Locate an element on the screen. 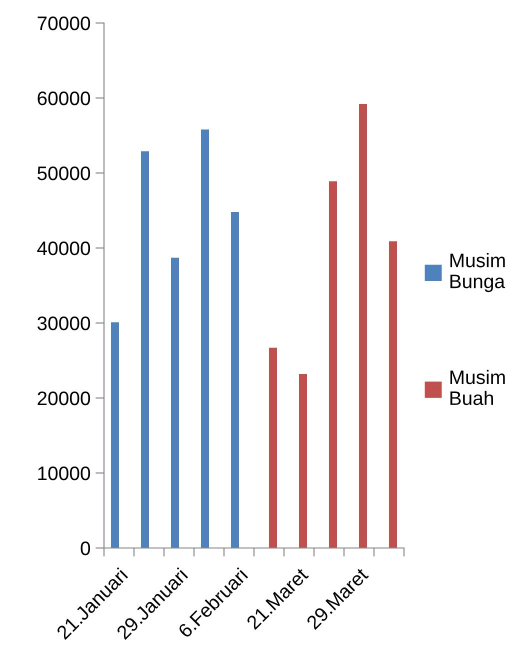 The height and width of the screenshot is (662, 512). y-tick-label: 20000 is located at coordinates (64, 398).